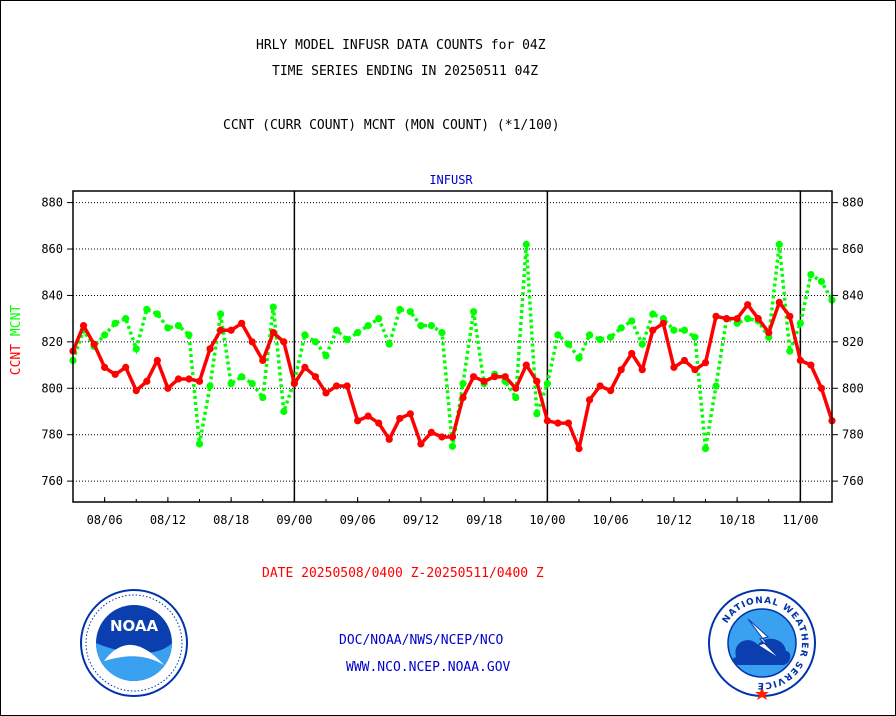 The image size is (896, 716). I want to click on y-tick-label-right: 760, so click(853, 481).